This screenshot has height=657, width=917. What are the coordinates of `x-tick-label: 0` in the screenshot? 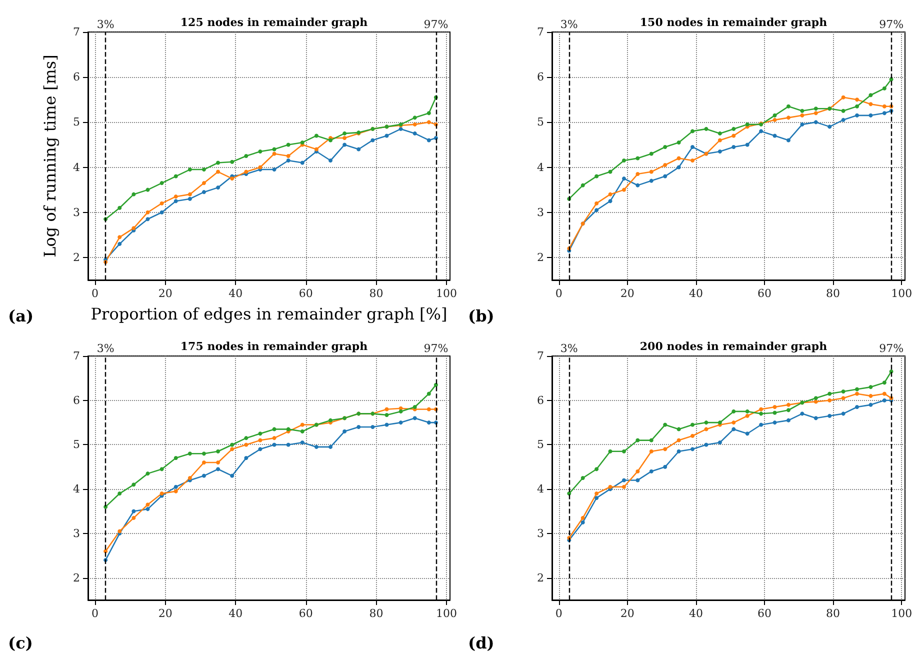 It's located at (558, 613).